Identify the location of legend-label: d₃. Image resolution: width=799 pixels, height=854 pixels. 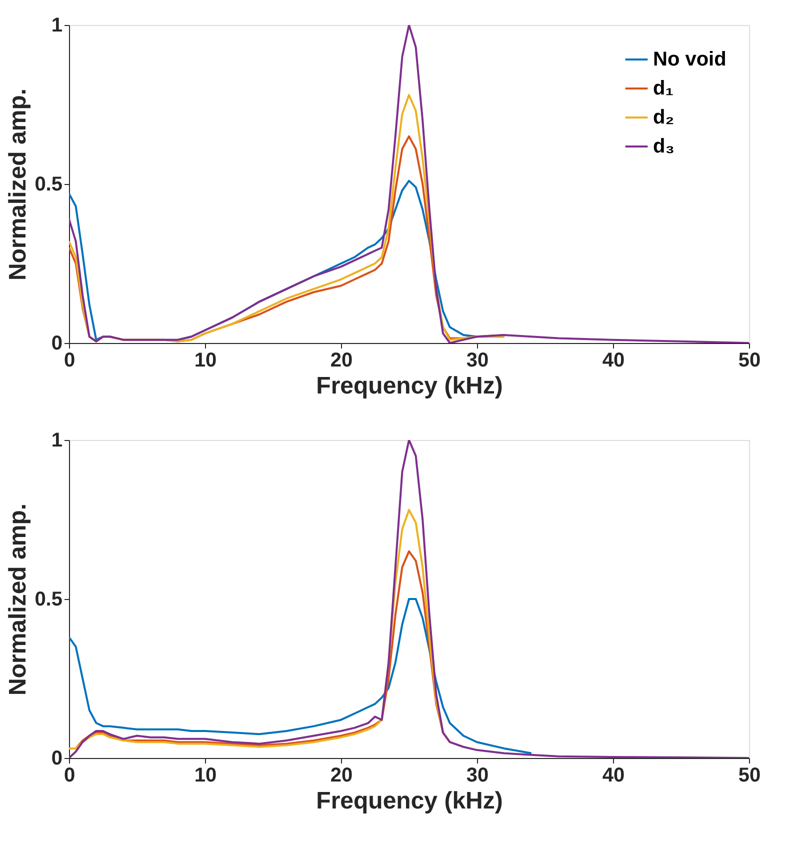
(663, 147).